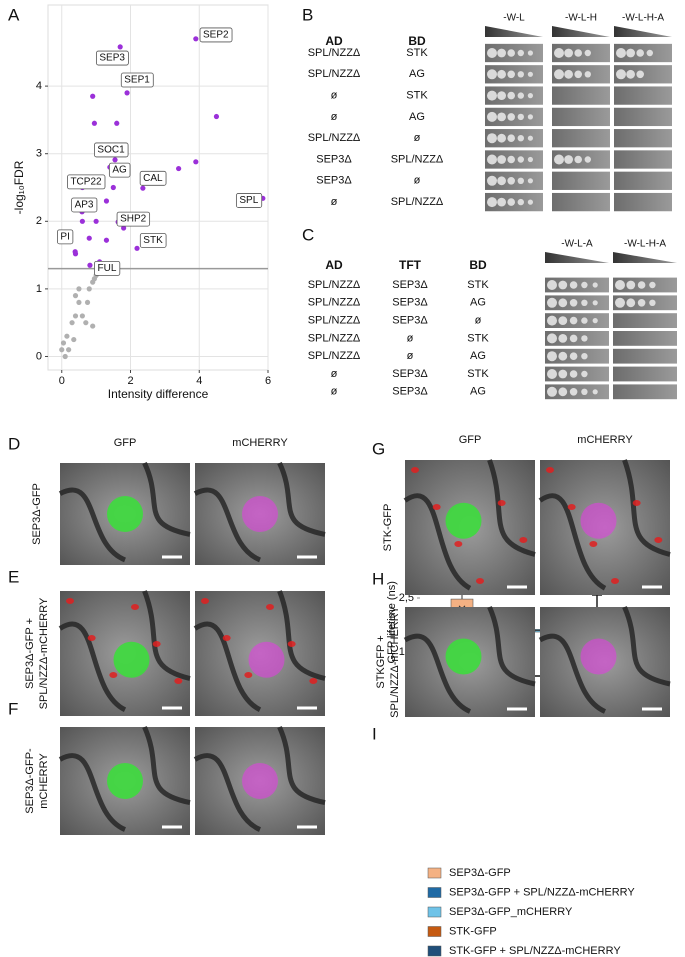 The image size is (685, 957). I want to click on point-label: AG, so click(119, 170).